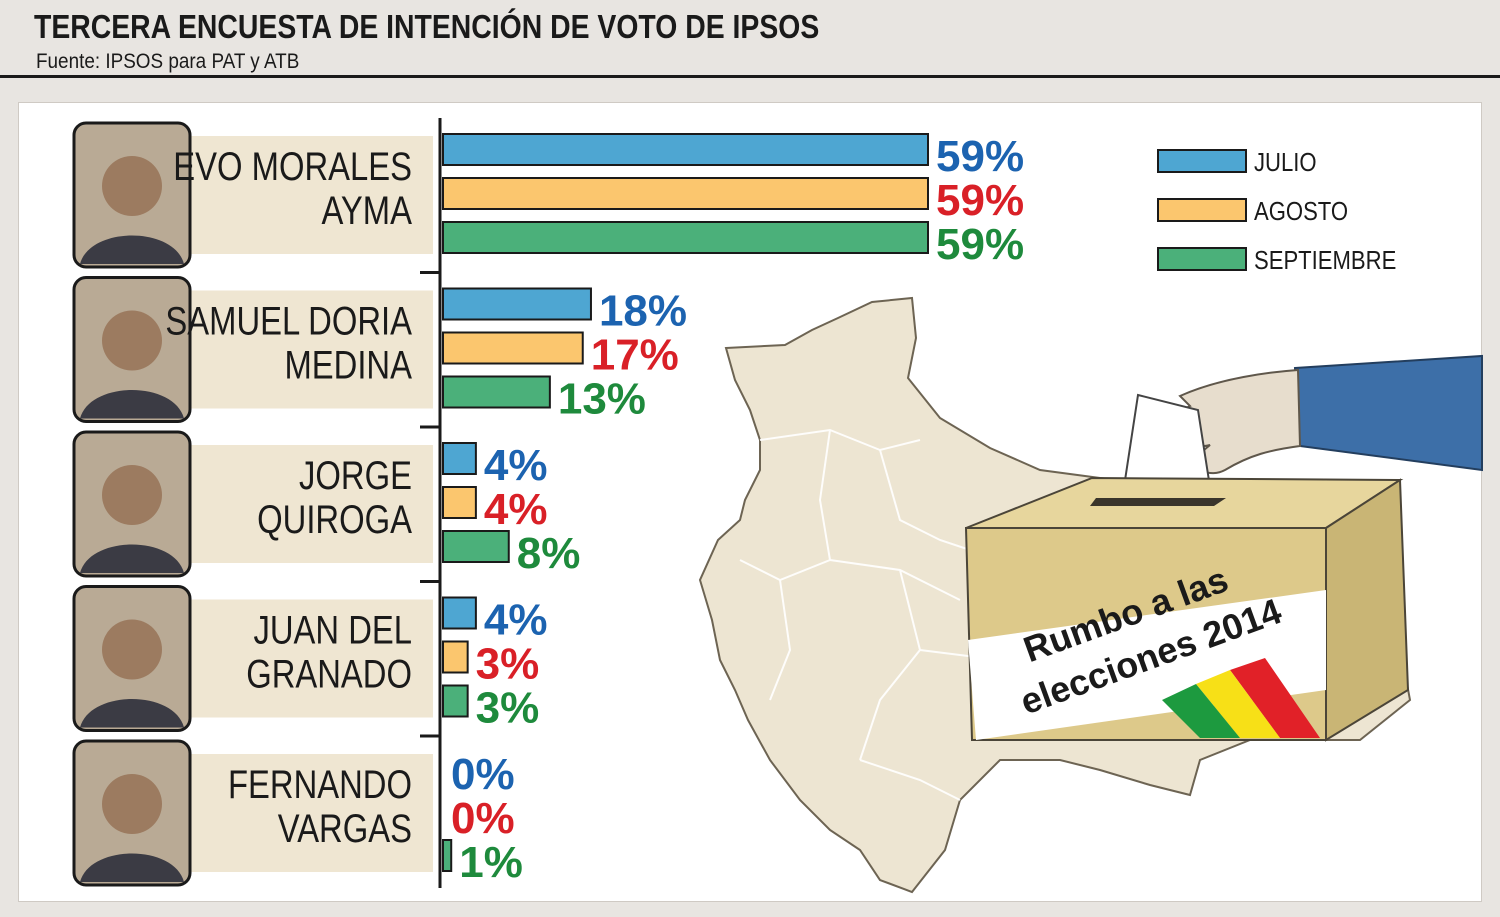 This screenshot has height=917, width=1500. Describe the element at coordinates (320, 784) in the screenshot. I see `candidate-name-line: FERNANDO` at that location.